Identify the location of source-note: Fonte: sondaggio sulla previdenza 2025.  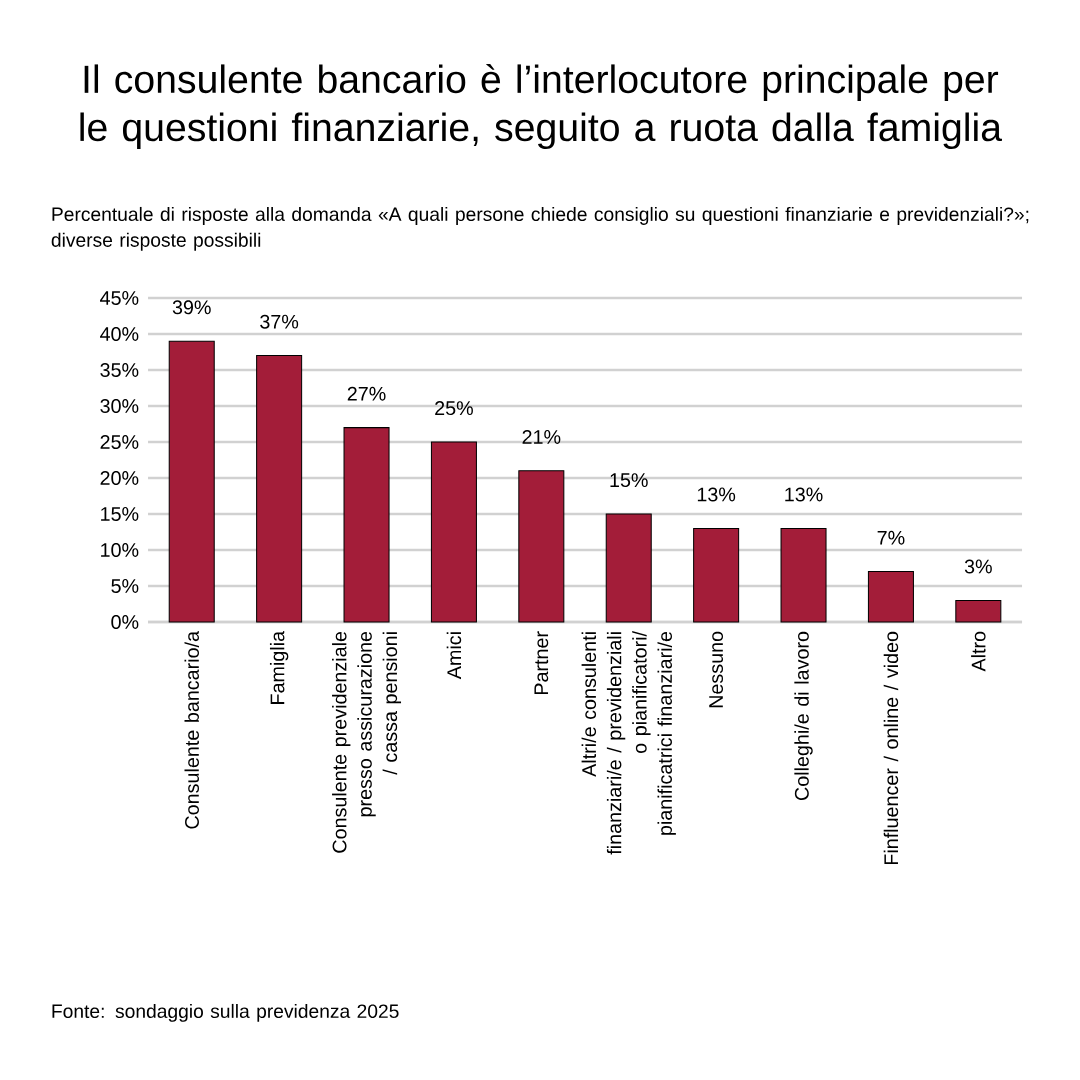
(225, 1012).